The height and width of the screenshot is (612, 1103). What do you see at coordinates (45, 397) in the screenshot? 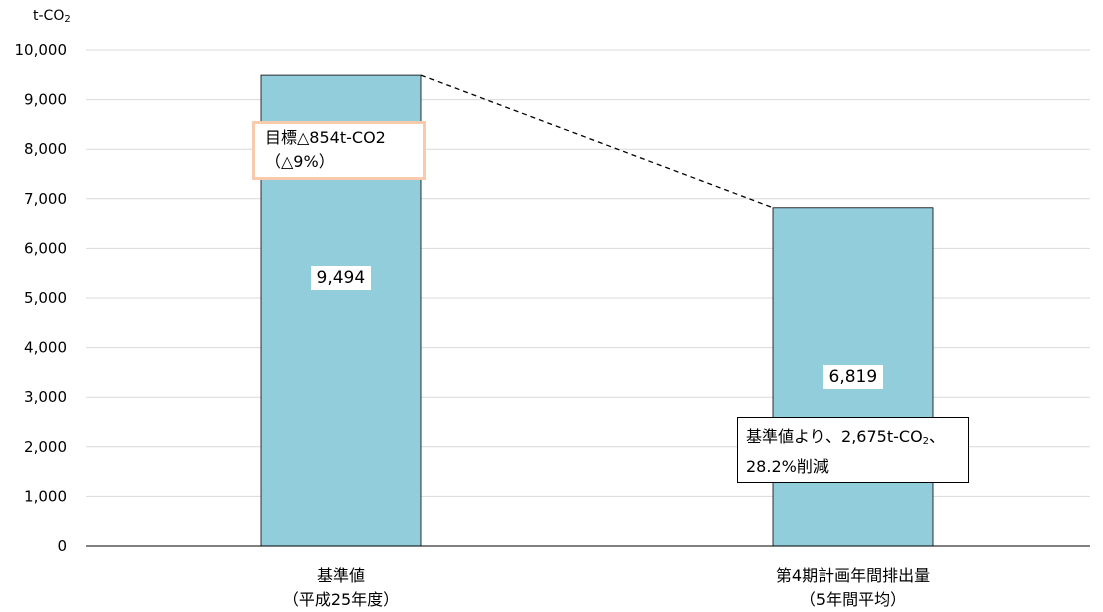
I see `y-tick-label: 3,000` at bounding box center [45, 397].